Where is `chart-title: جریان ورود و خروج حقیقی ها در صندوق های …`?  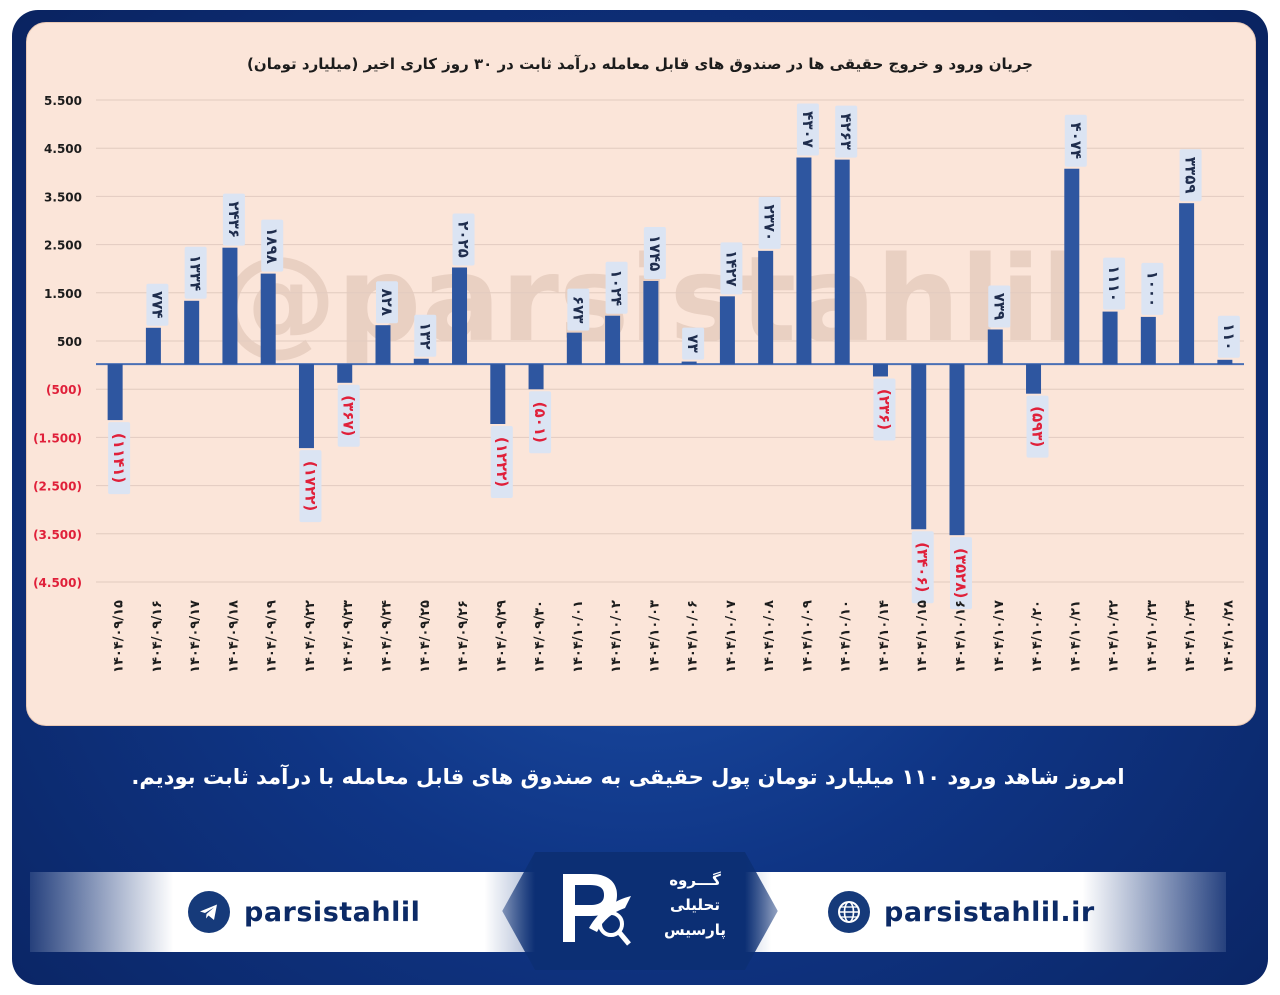 chart-title: جریان ورود و خروج حقیقی ها در صندوق های … is located at coordinates (640, 64).